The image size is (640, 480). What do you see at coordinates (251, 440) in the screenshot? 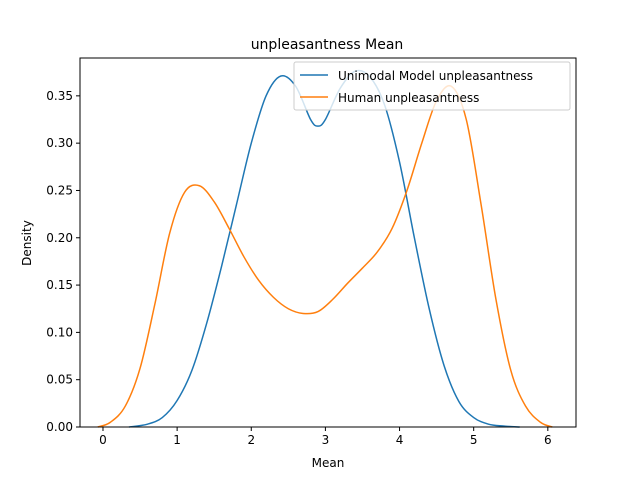
I see `x-tick-label: 2` at bounding box center [251, 440].